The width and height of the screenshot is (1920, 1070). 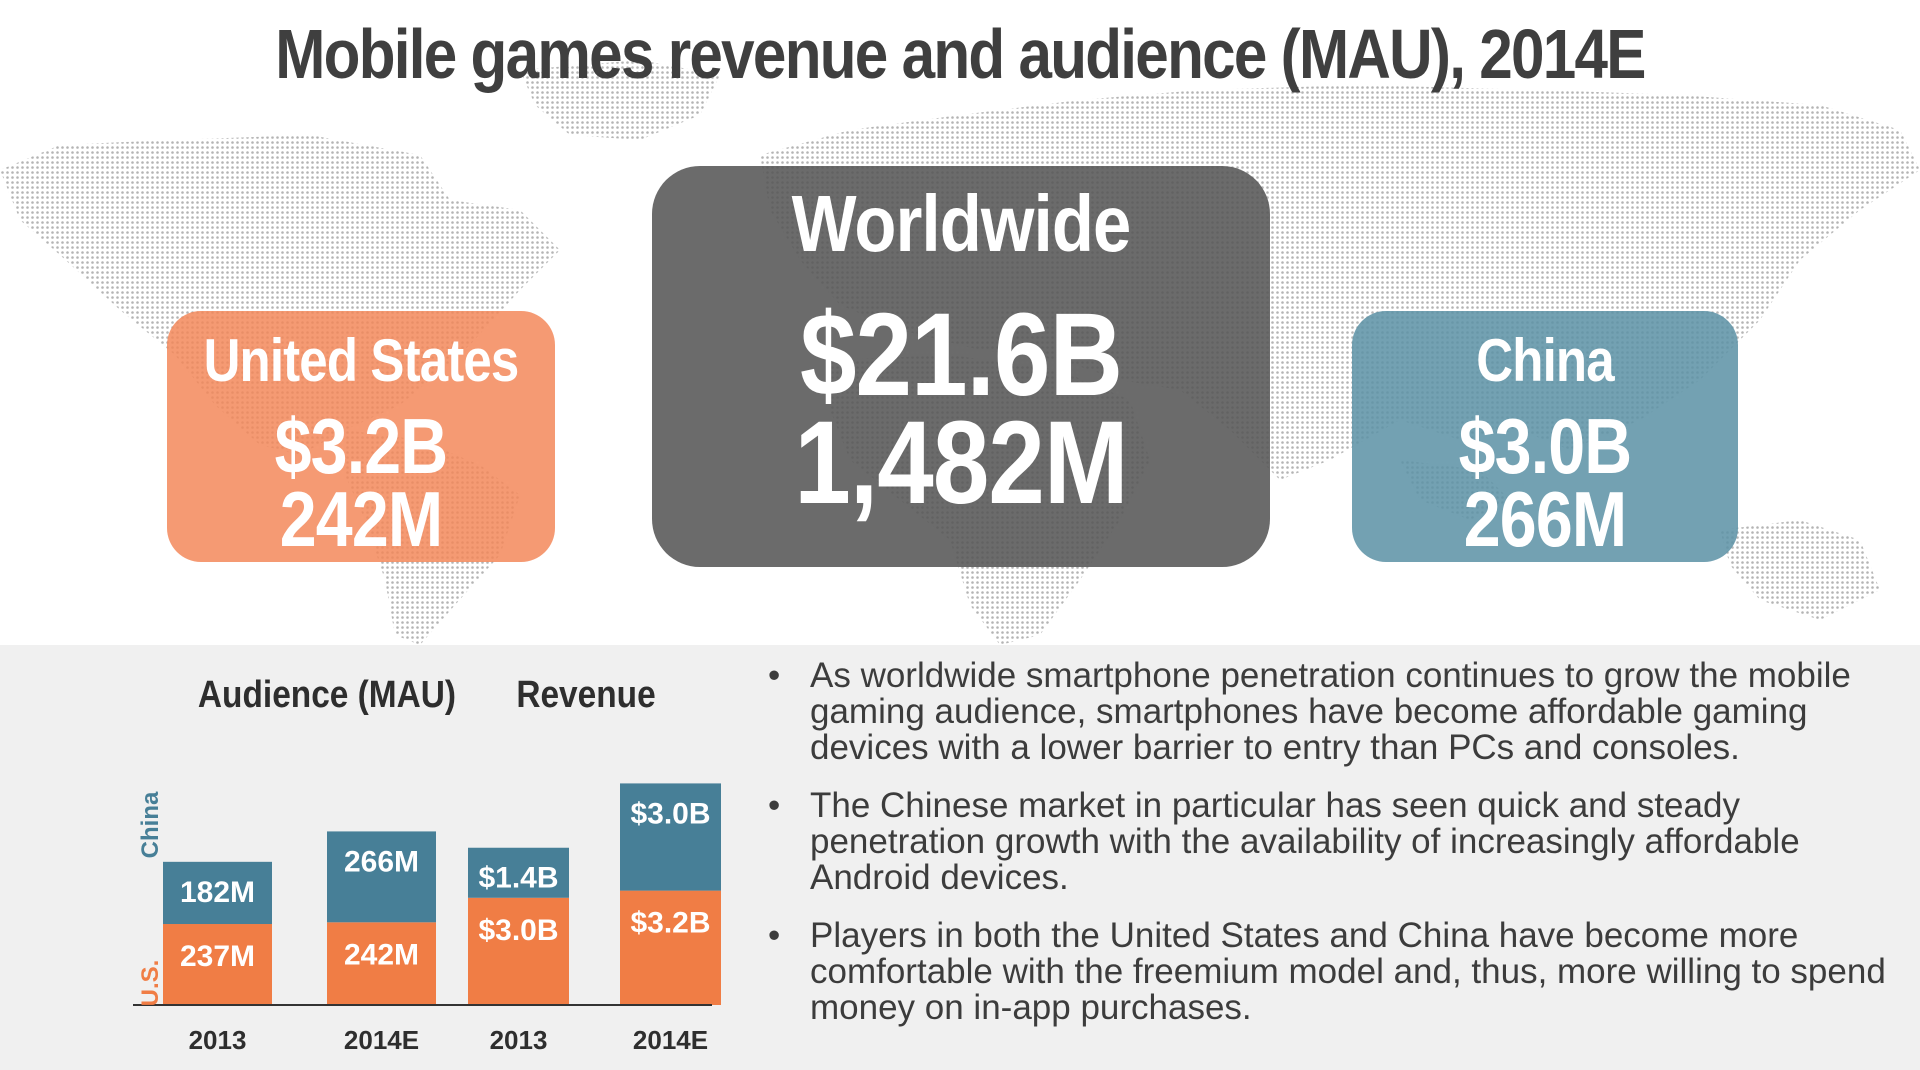 What do you see at coordinates (361, 519) in the screenshot?
I see `us-audience: 242M` at bounding box center [361, 519].